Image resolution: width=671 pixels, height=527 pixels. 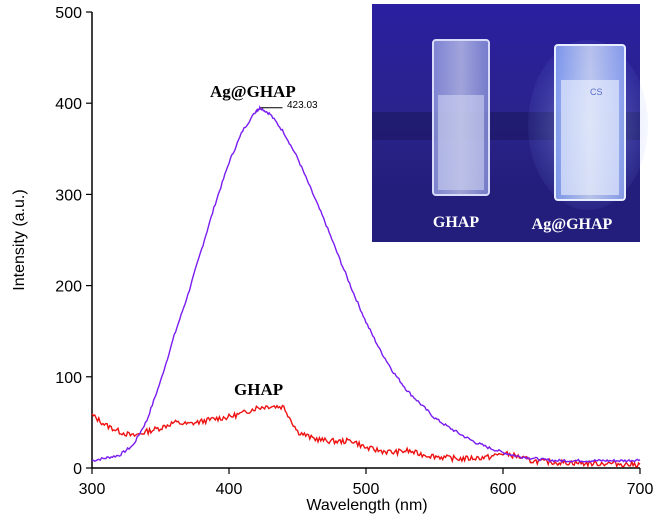 I want to click on y-ticks: 0 100 200 300 400 500, so click(x=73, y=241).